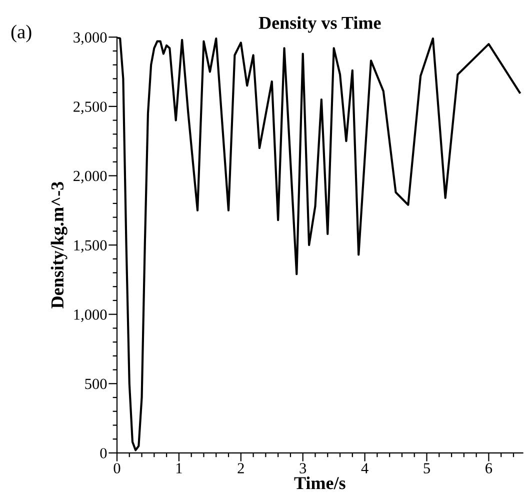  Describe the element at coordinates (59, 245) in the screenshot. I see `y-axis-title: Density/kg.m^-3` at that location.